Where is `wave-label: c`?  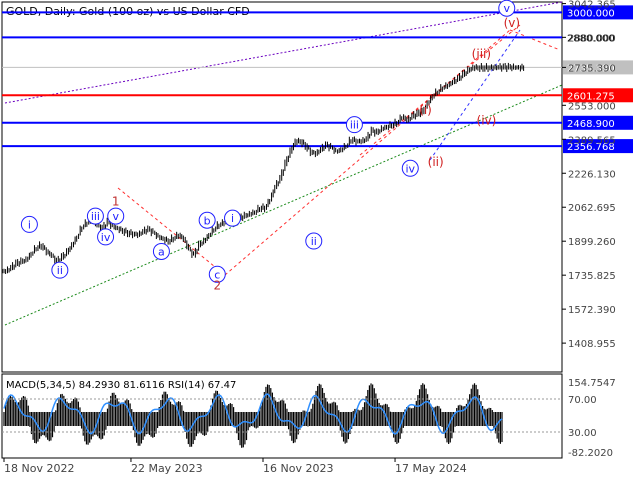 wave-label: c is located at coordinates (217, 274).